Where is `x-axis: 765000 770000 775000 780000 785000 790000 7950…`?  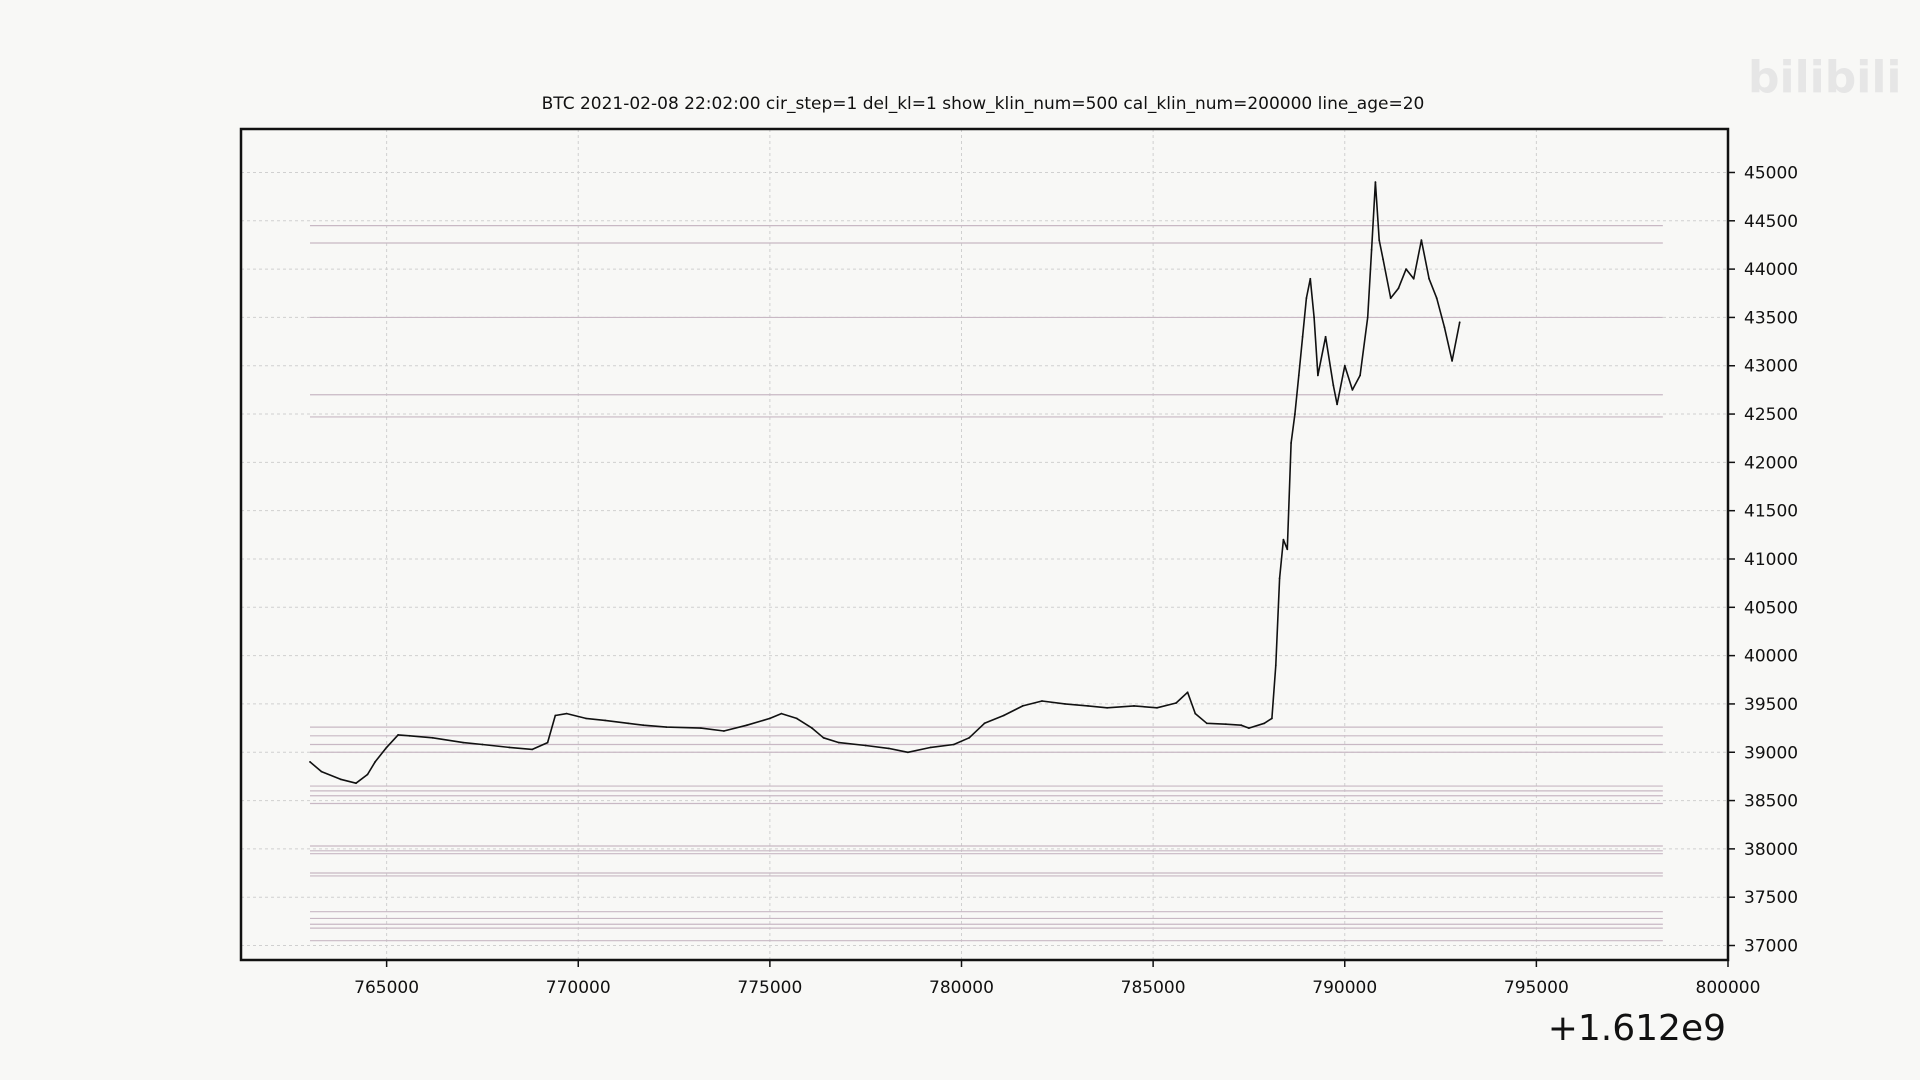
x-axis: 765000 770000 775000 780000 785000 790000 7950… is located at coordinates (1057, 979).